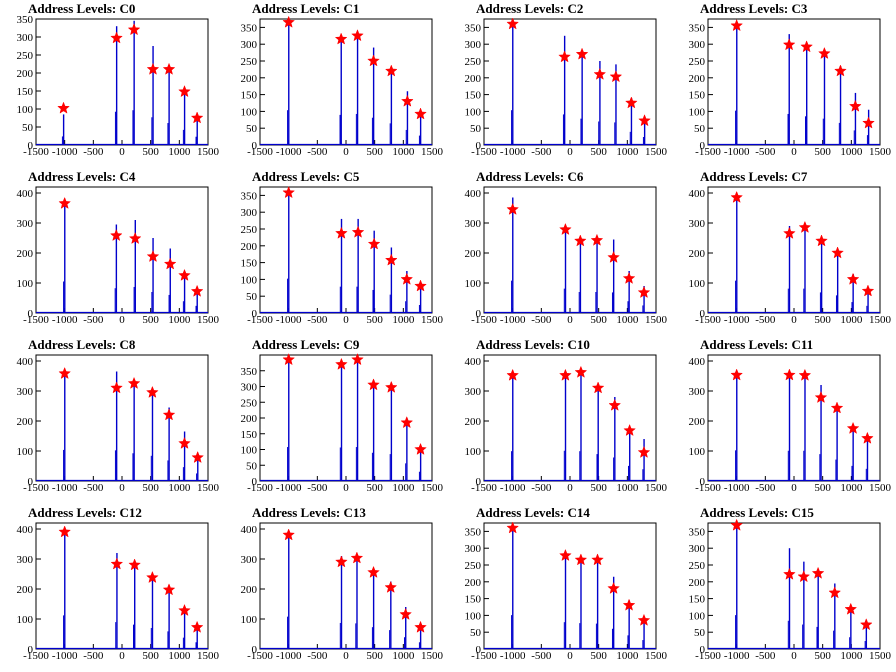 This screenshot has height=672, width=896. What do you see at coordinates (25, 92) in the screenshot?
I see `y-tick-label: 150` at bounding box center [25, 92].